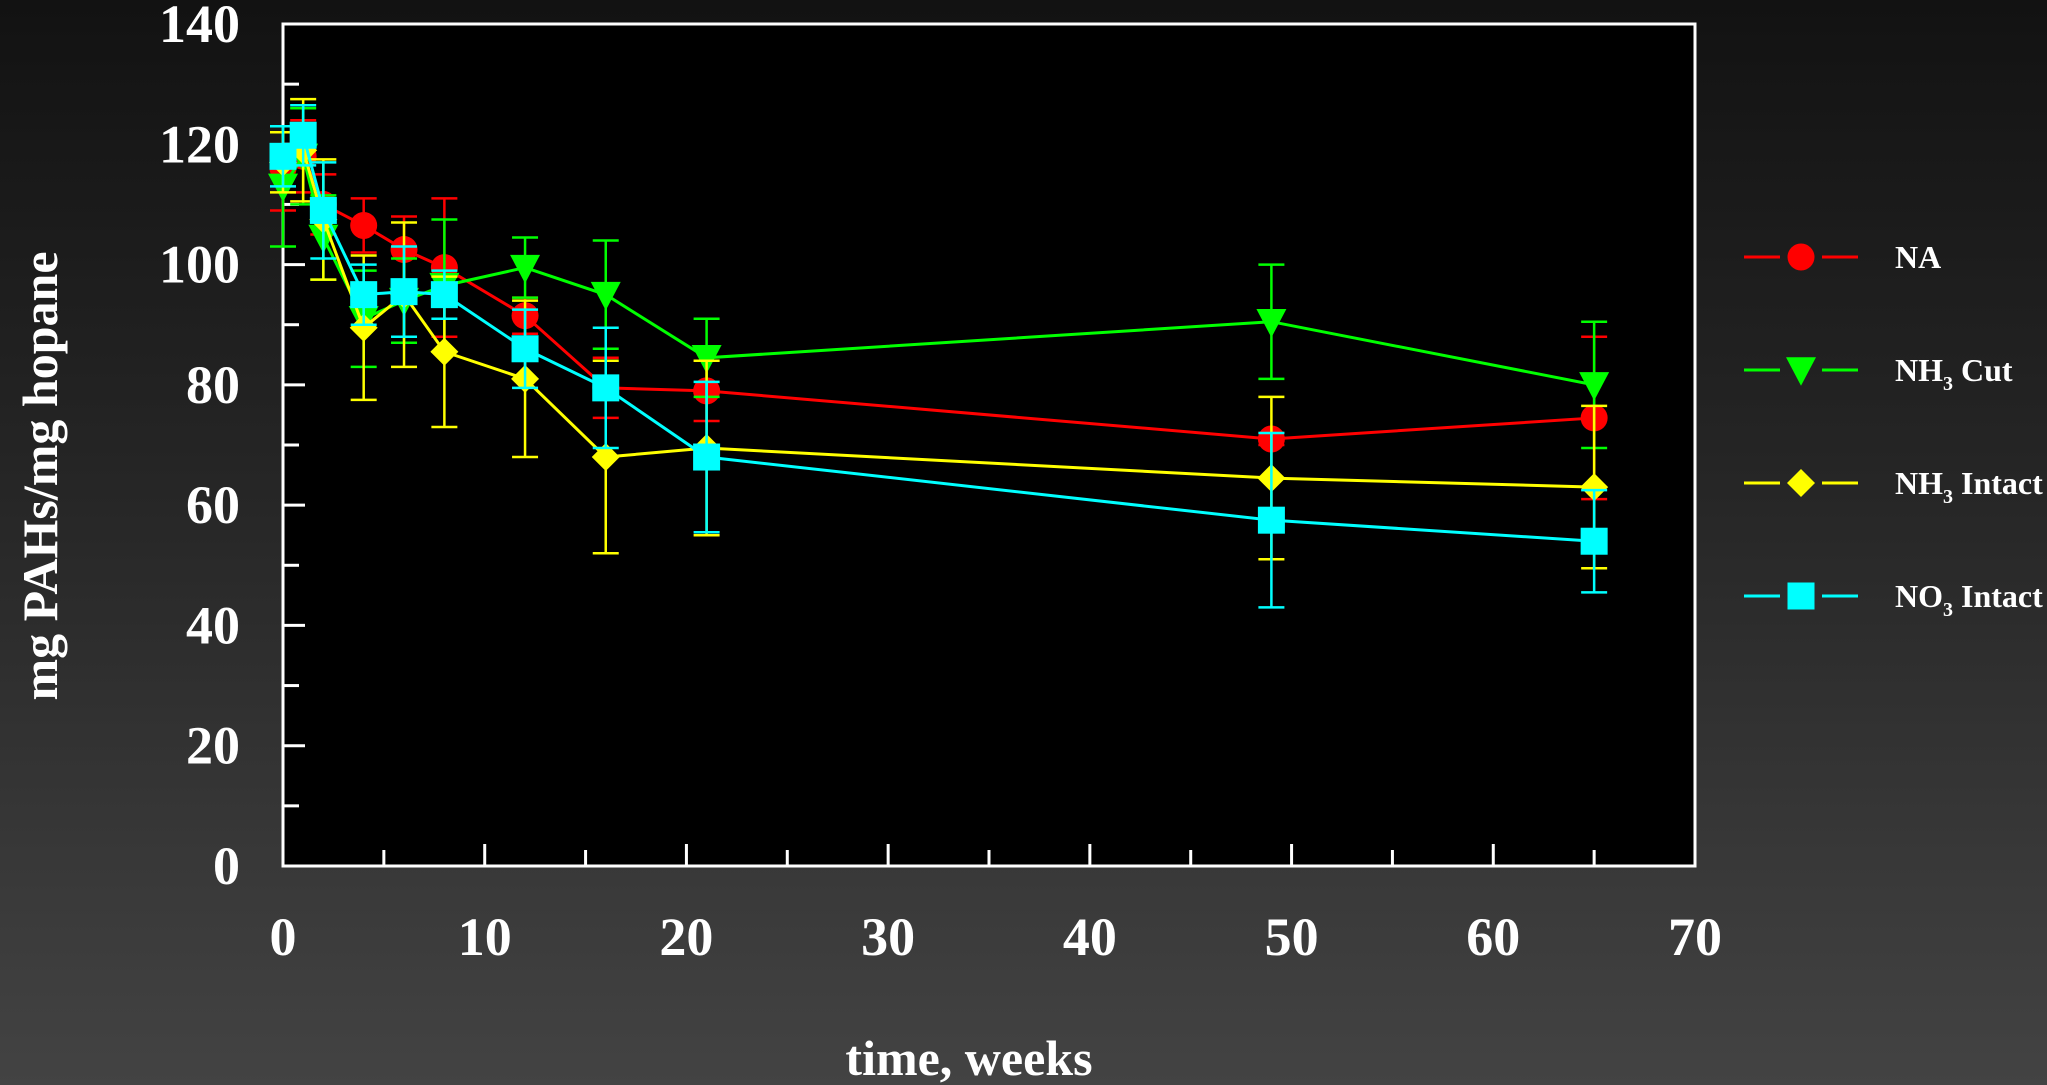  I want to click on y-tick-label: 0, so click(226, 866).